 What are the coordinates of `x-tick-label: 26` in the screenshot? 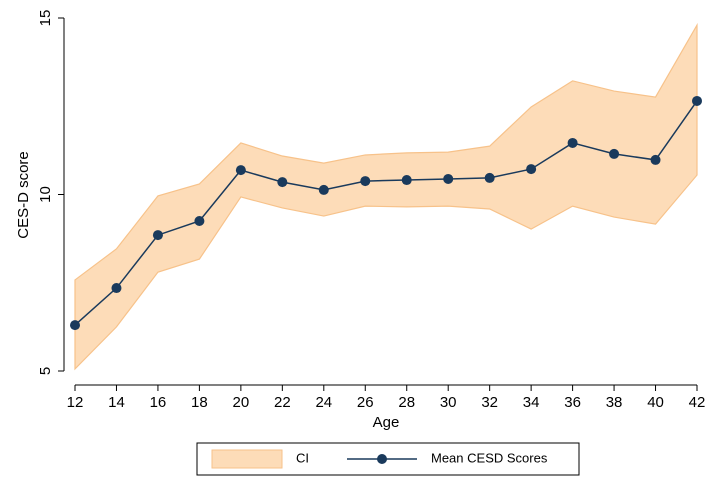 It's located at (365, 402).